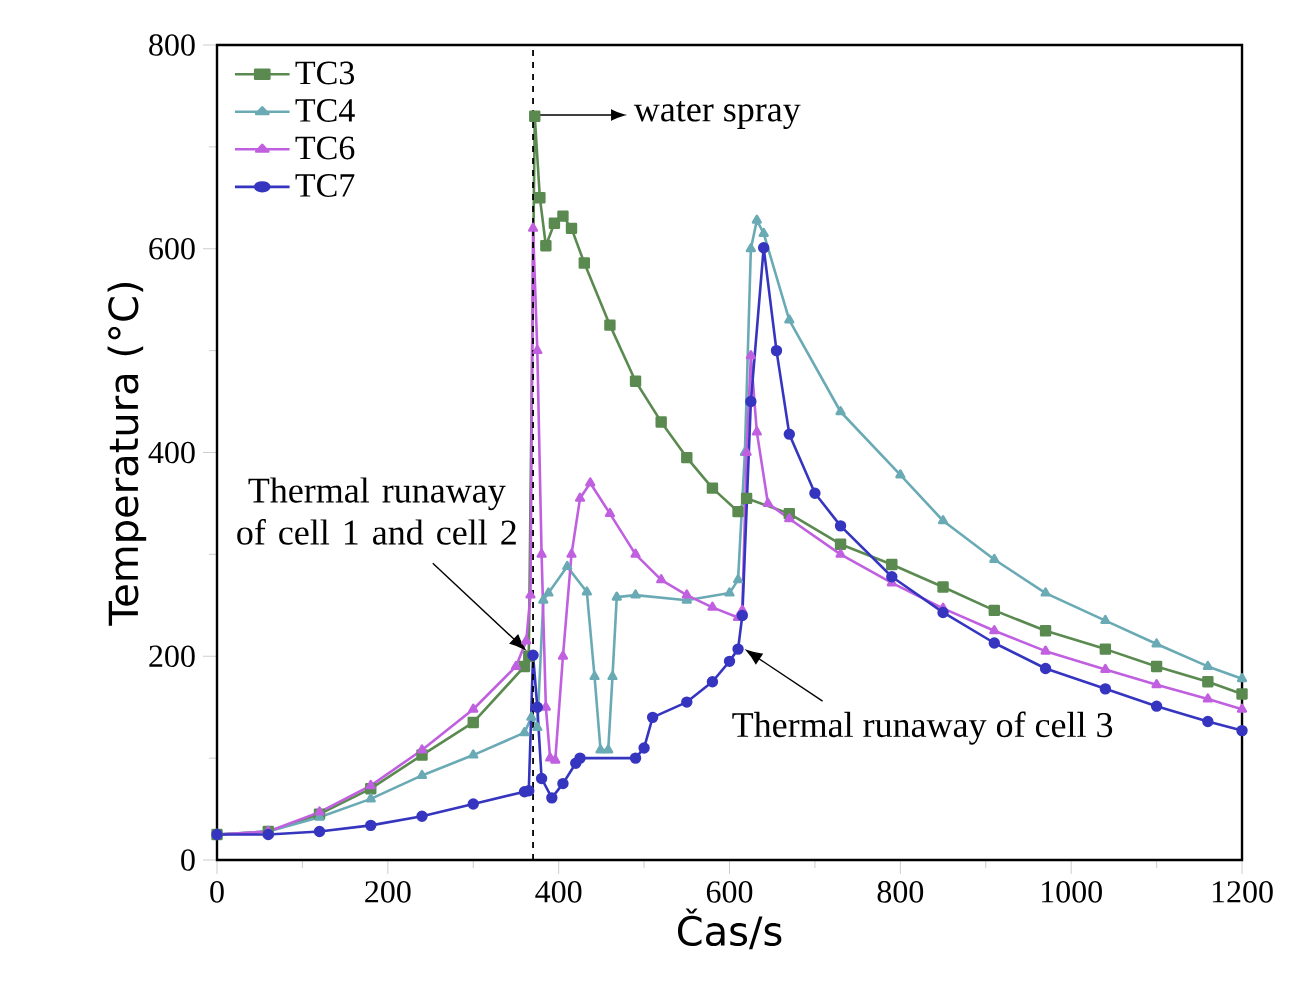 Image resolution: width=1304 pixels, height=989 pixels. I want to click on x-tick-label: 800, so click(900, 892).